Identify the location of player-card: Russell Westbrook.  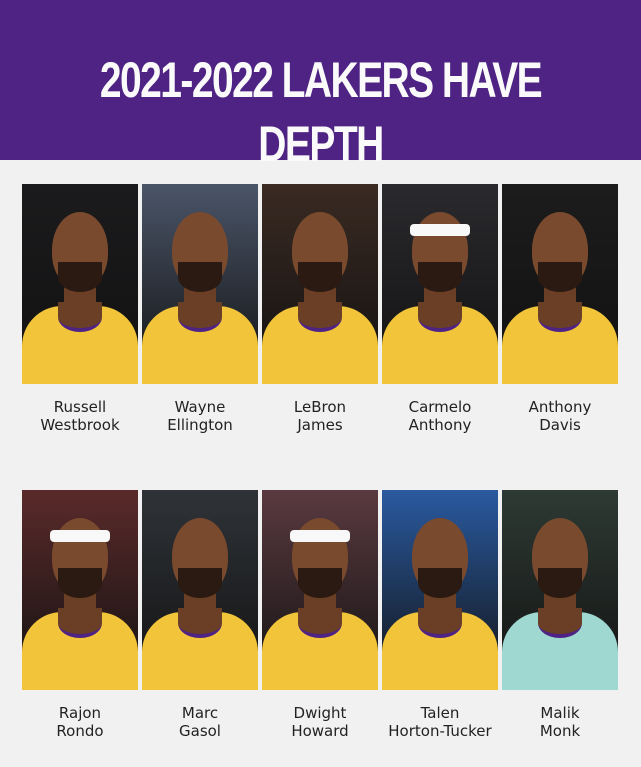
(80, 309).